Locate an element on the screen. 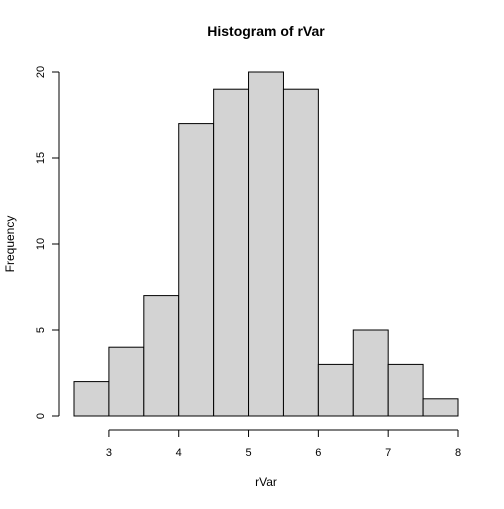  x-tick-label: 6 is located at coordinates (318, 453).